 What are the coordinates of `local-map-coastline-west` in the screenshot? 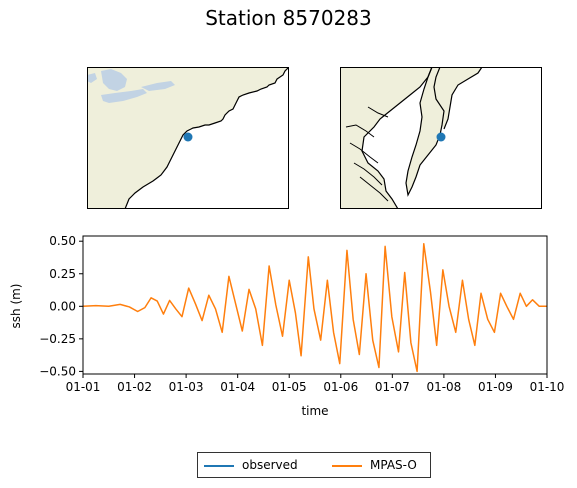 It's located at (397, 138).